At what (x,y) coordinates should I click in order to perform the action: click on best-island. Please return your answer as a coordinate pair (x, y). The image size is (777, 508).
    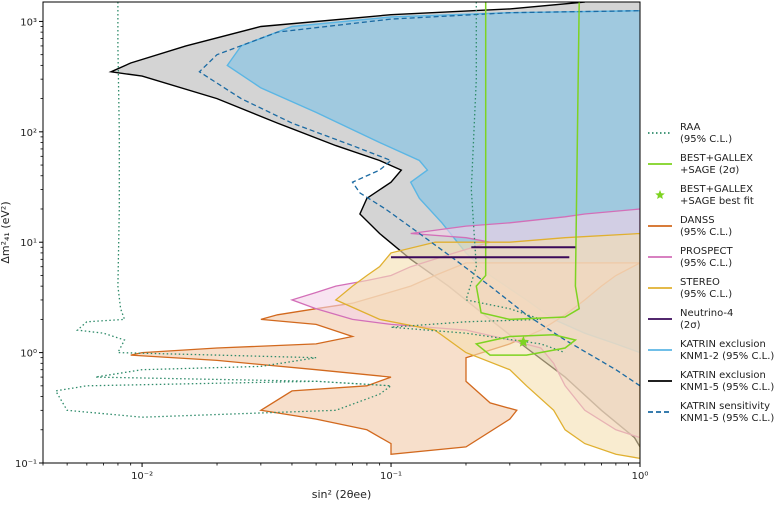
    Looking at the image, I should click on (526, 345).